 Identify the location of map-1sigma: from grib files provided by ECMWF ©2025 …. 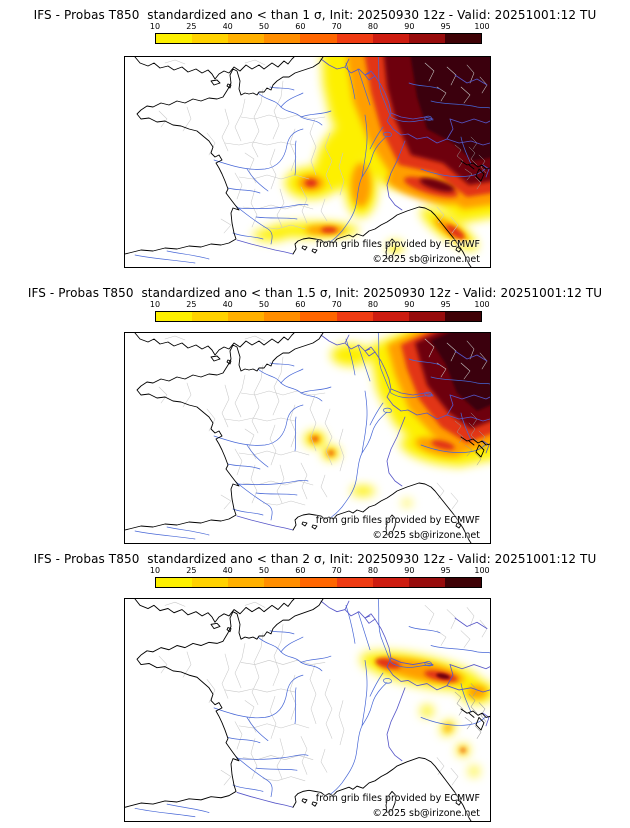
(307, 162).